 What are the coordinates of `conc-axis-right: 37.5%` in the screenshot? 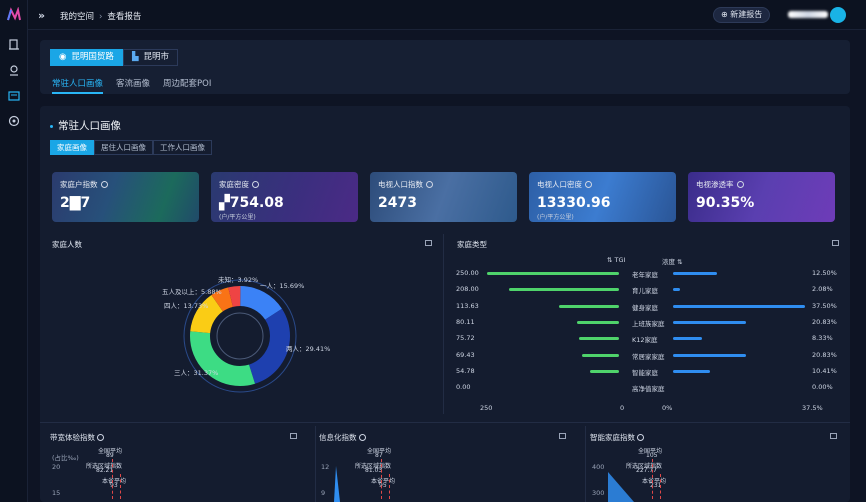 It's located at (812, 408).